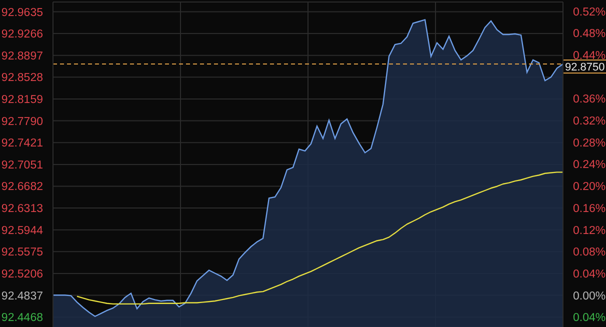  Describe the element at coordinates (22, 252) in the screenshot. I see `y-tick-label: 92.5575` at that location.